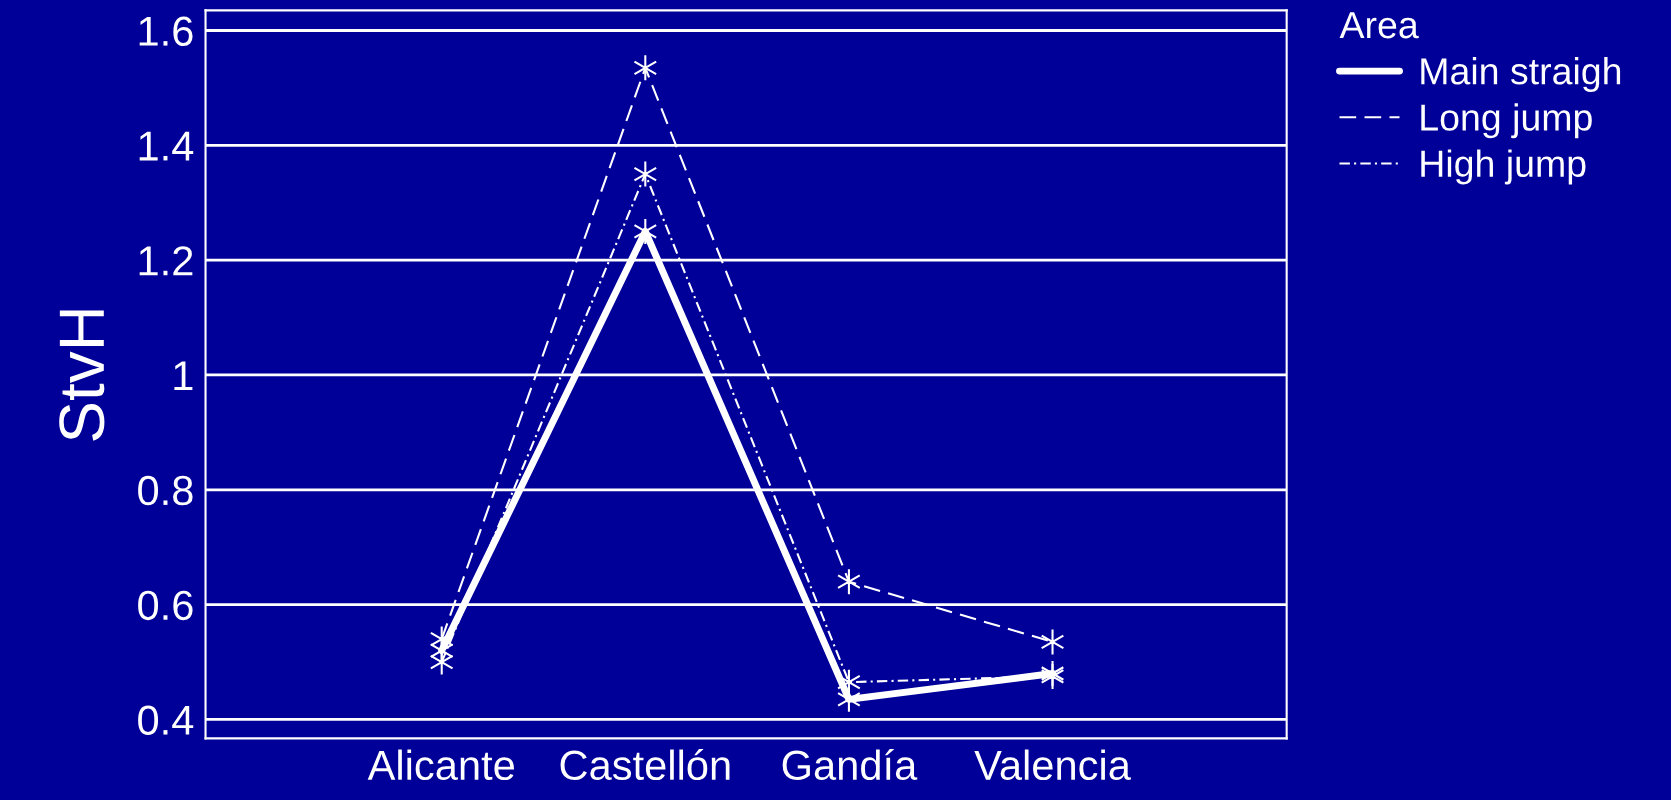 This screenshot has height=800, width=1671. What do you see at coordinates (1379, 25) in the screenshot?
I see `legend-title: Area` at bounding box center [1379, 25].